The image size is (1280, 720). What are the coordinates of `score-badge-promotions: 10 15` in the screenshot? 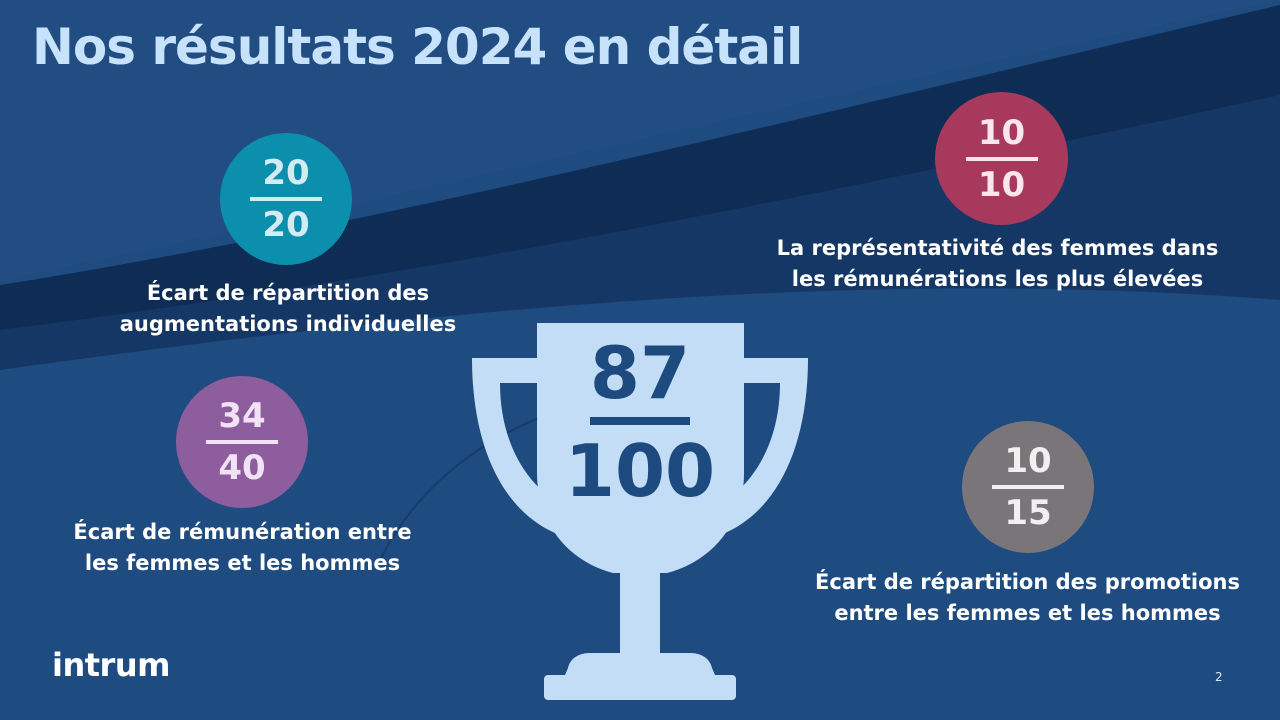 It's located at (1028, 487).